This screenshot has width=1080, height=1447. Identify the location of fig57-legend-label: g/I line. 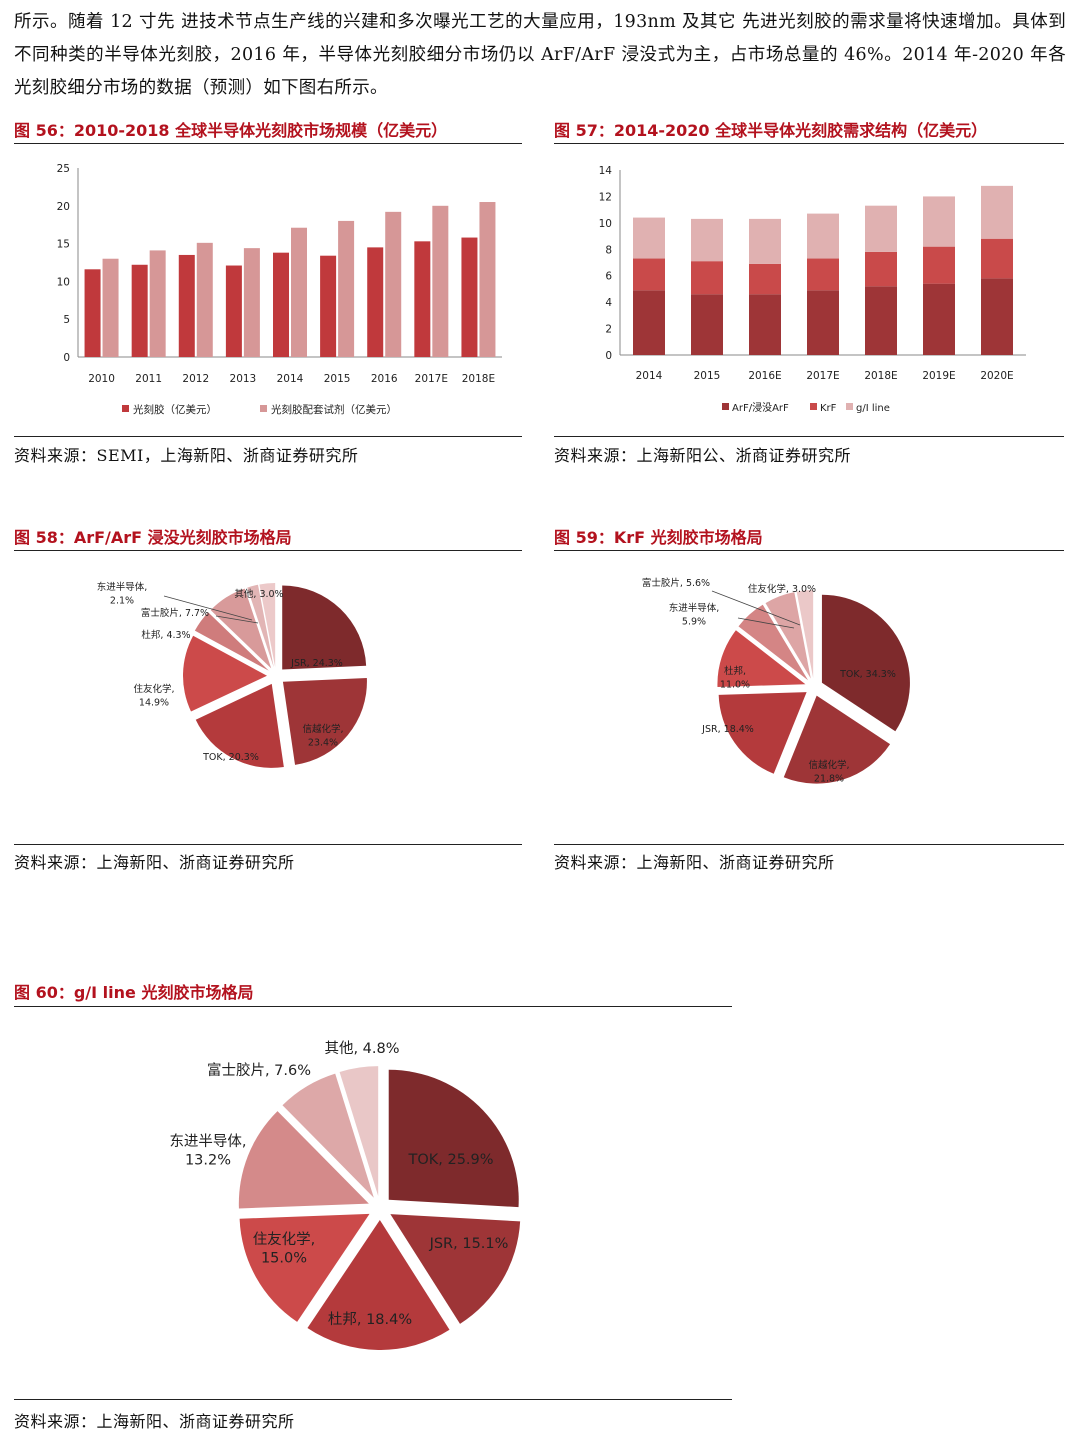
(873, 408).